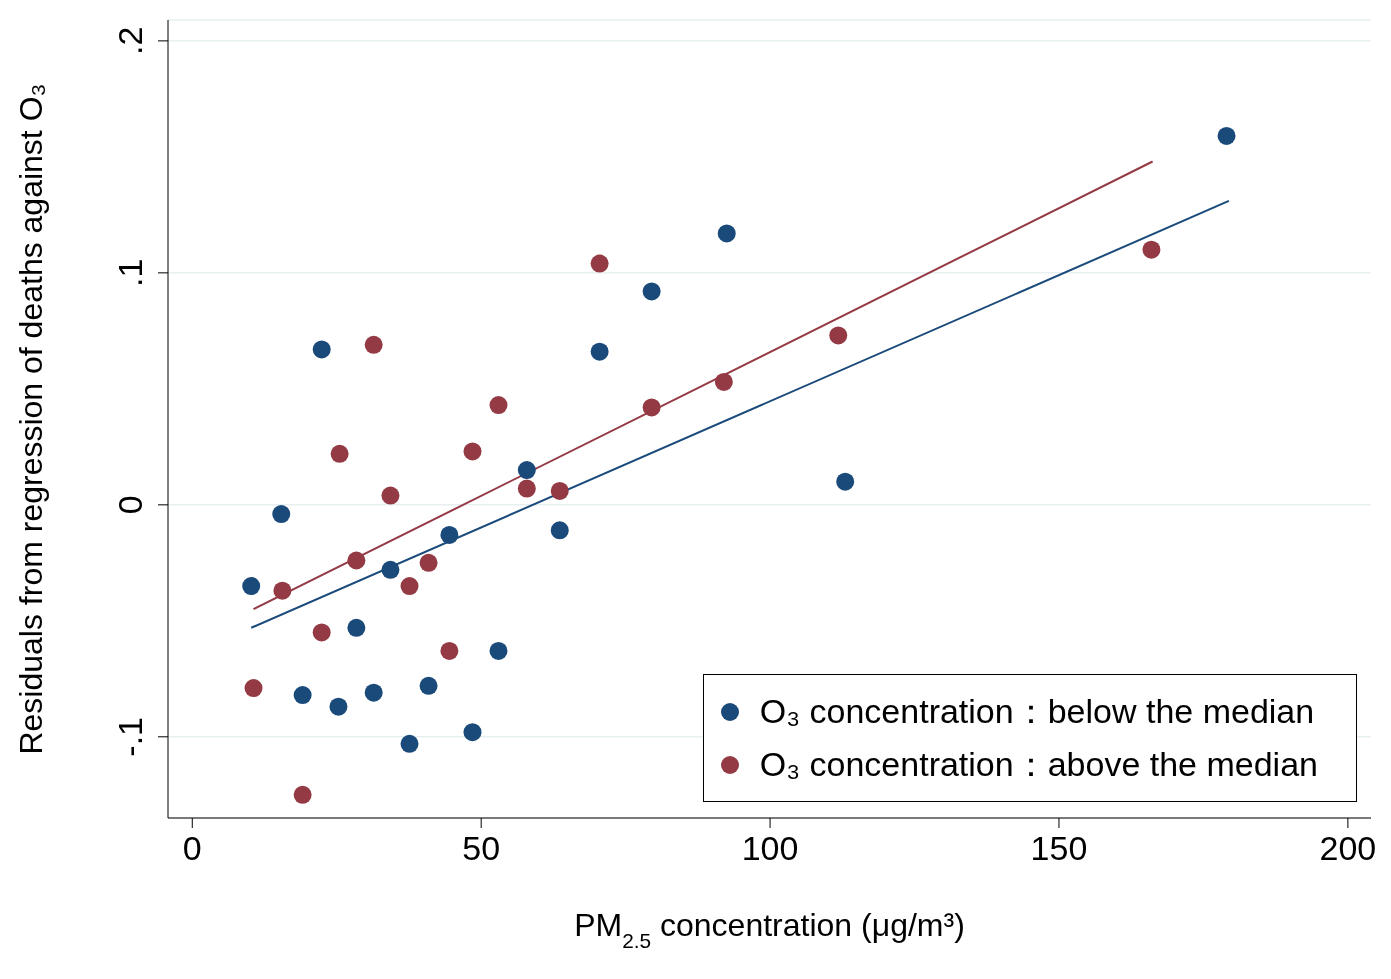 The height and width of the screenshot is (979, 1391). What do you see at coordinates (1348, 848) in the screenshot?
I see `x-tick-label: 200` at bounding box center [1348, 848].